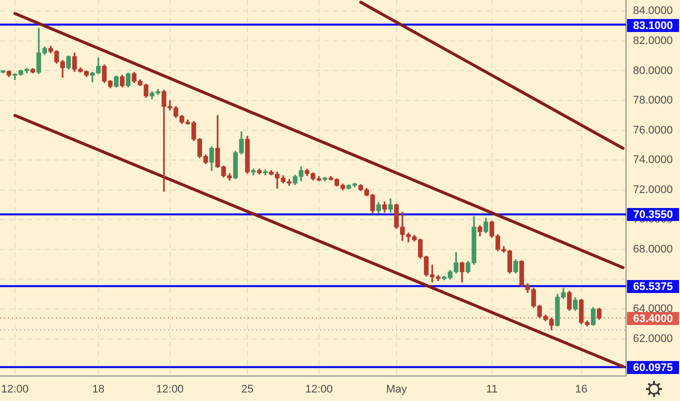  Describe the element at coordinates (653, 249) in the screenshot. I see `y-tick-label: 68.0000` at that location.